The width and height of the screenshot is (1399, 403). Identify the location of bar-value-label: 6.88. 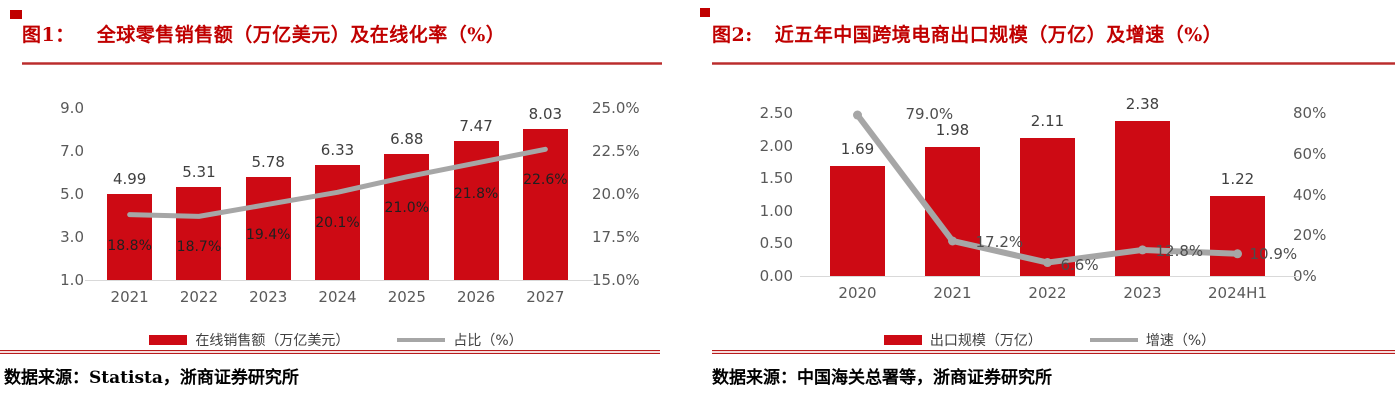
(407, 138).